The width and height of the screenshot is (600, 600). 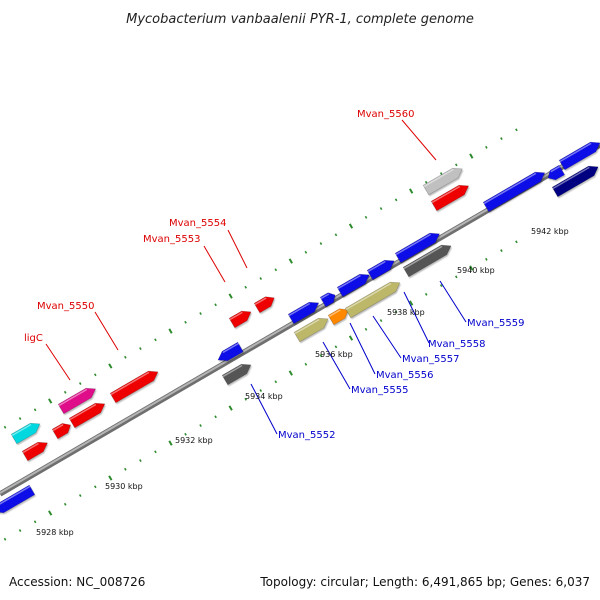 I want to click on gene-label-mvan-5554: Mvan_5554, so click(x=197, y=223).